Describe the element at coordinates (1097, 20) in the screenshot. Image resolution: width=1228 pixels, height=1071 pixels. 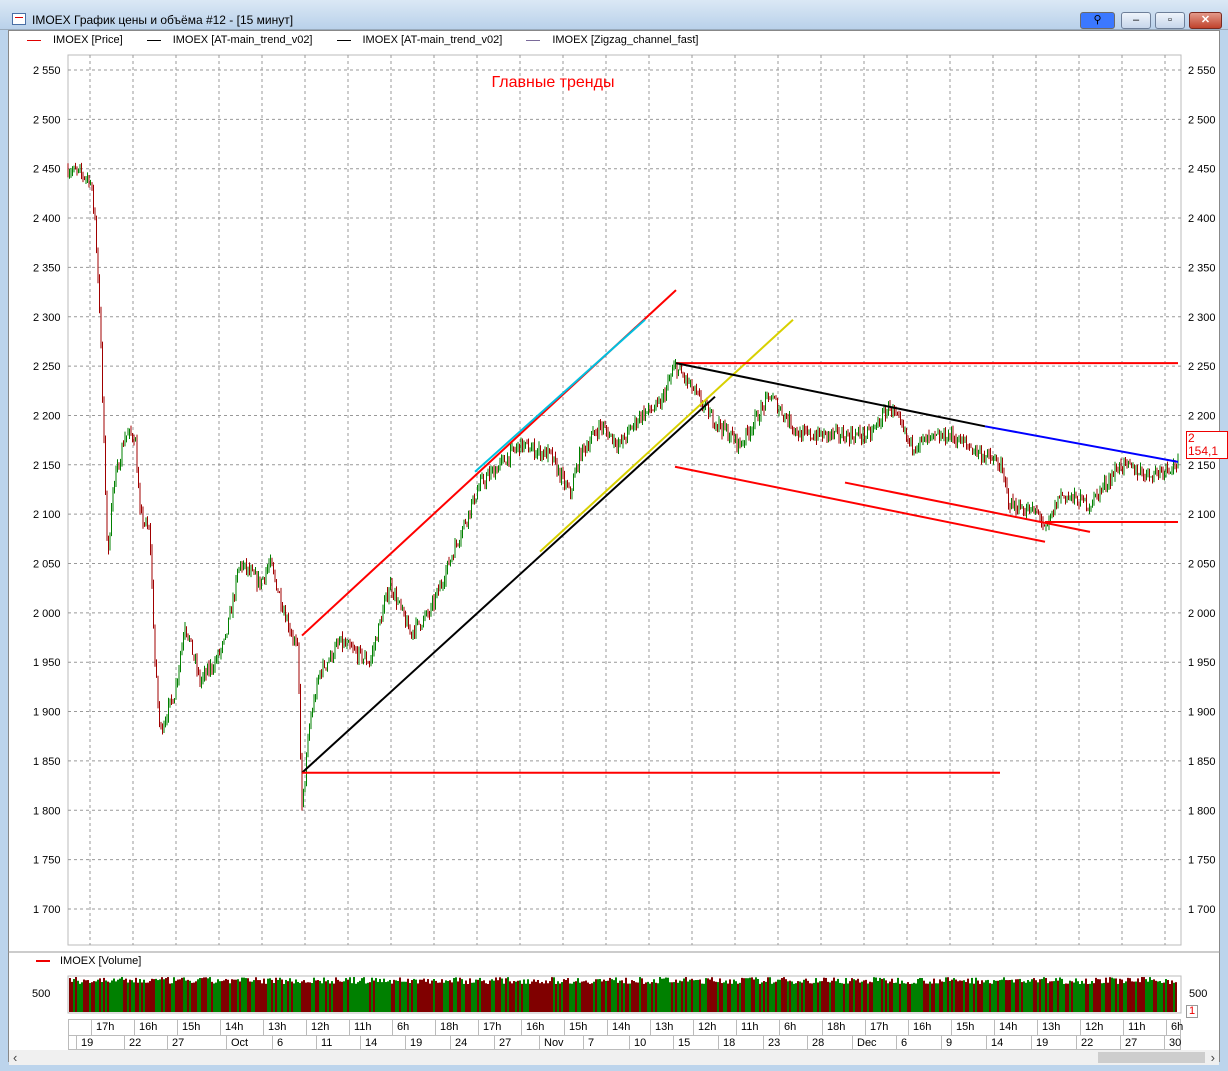
I see `link-button: ⚲` at that location.